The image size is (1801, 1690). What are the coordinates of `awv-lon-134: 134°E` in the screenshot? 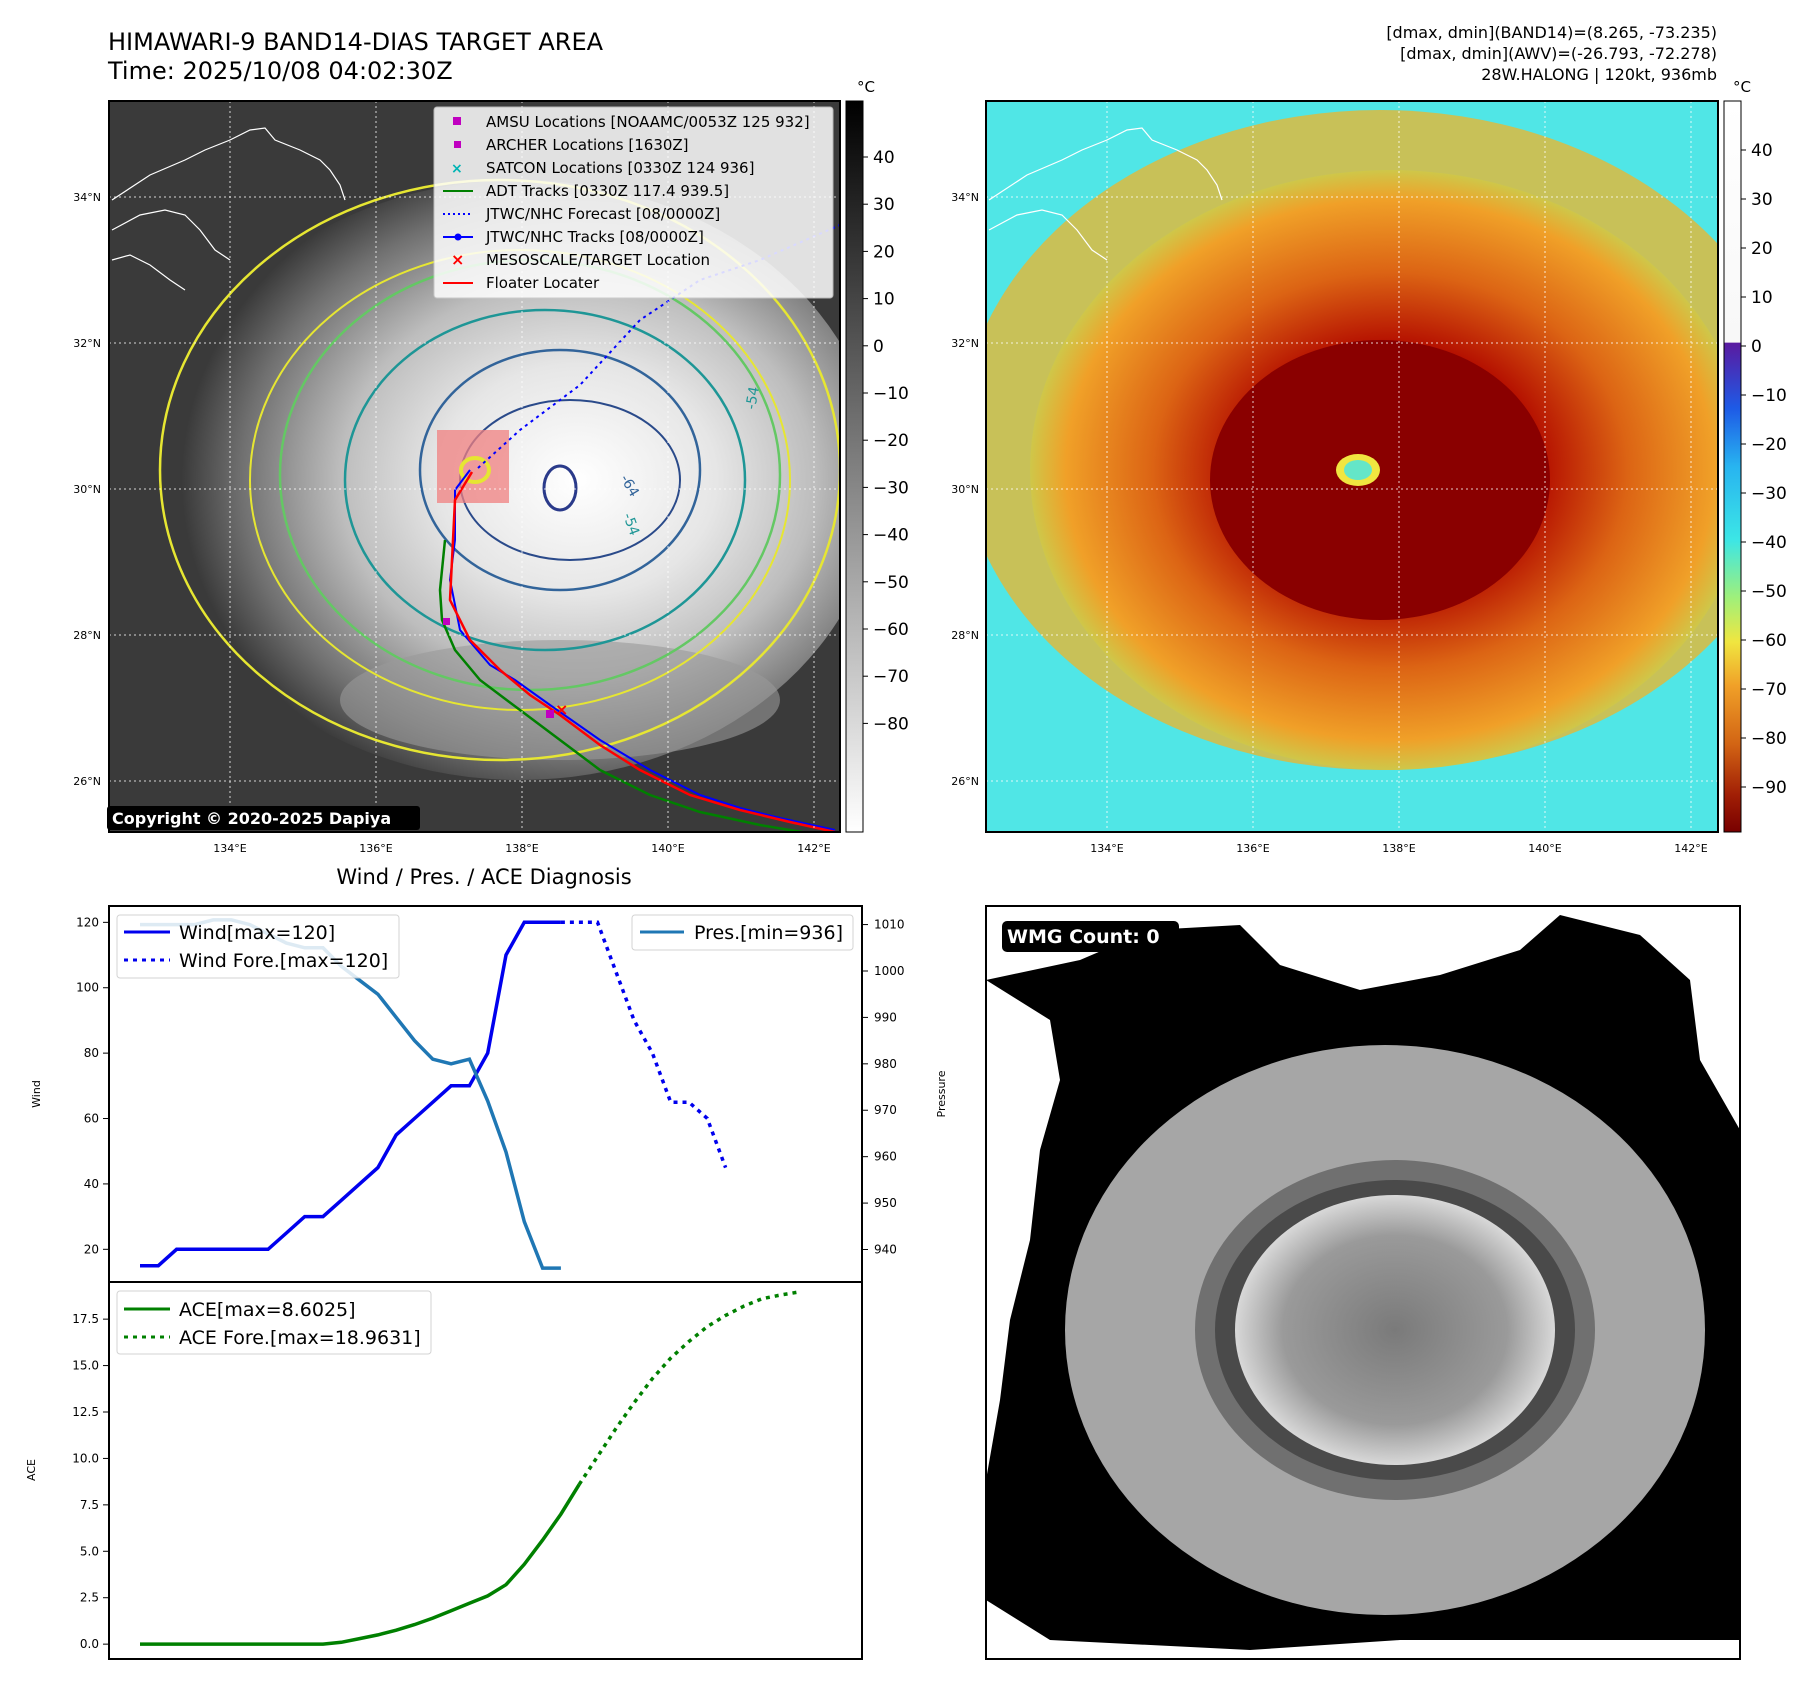 It's located at (1106, 848).